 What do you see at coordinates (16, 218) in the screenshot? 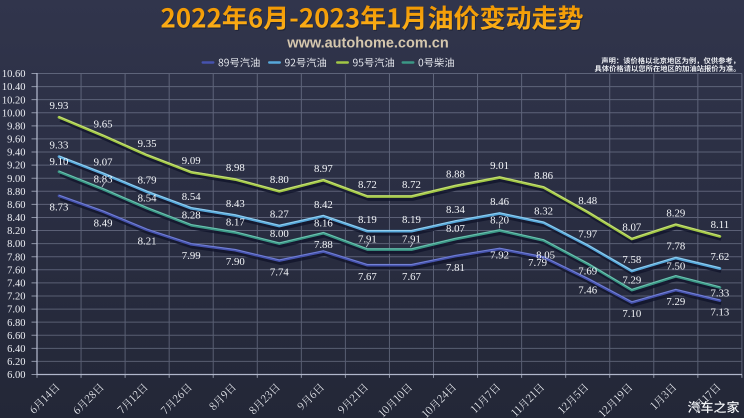
I see `svg-text: 8.40` at bounding box center [16, 218].